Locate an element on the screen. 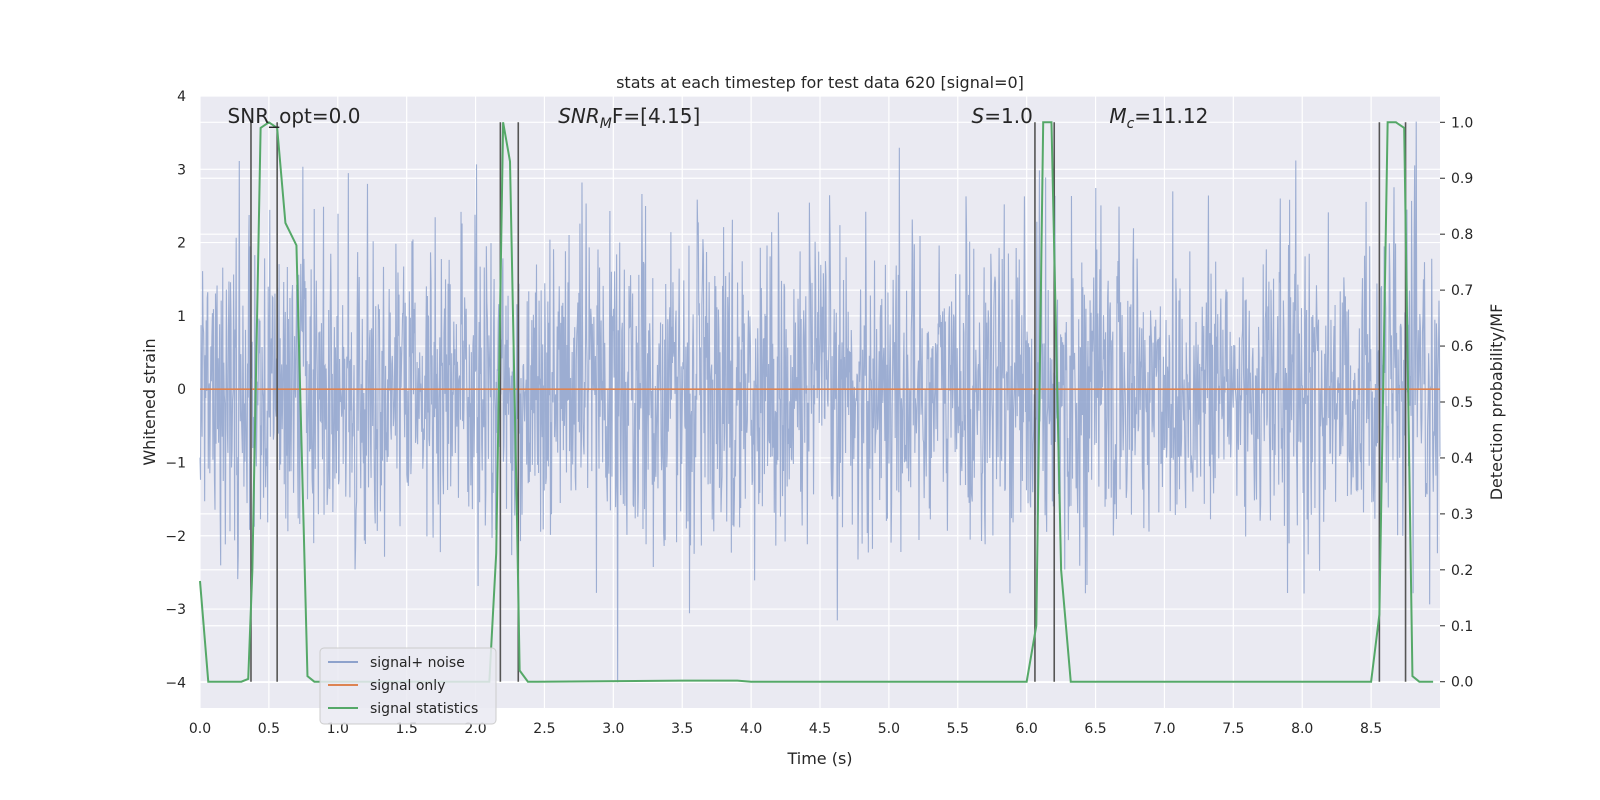  y-tick-label: 4 is located at coordinates (181, 97).